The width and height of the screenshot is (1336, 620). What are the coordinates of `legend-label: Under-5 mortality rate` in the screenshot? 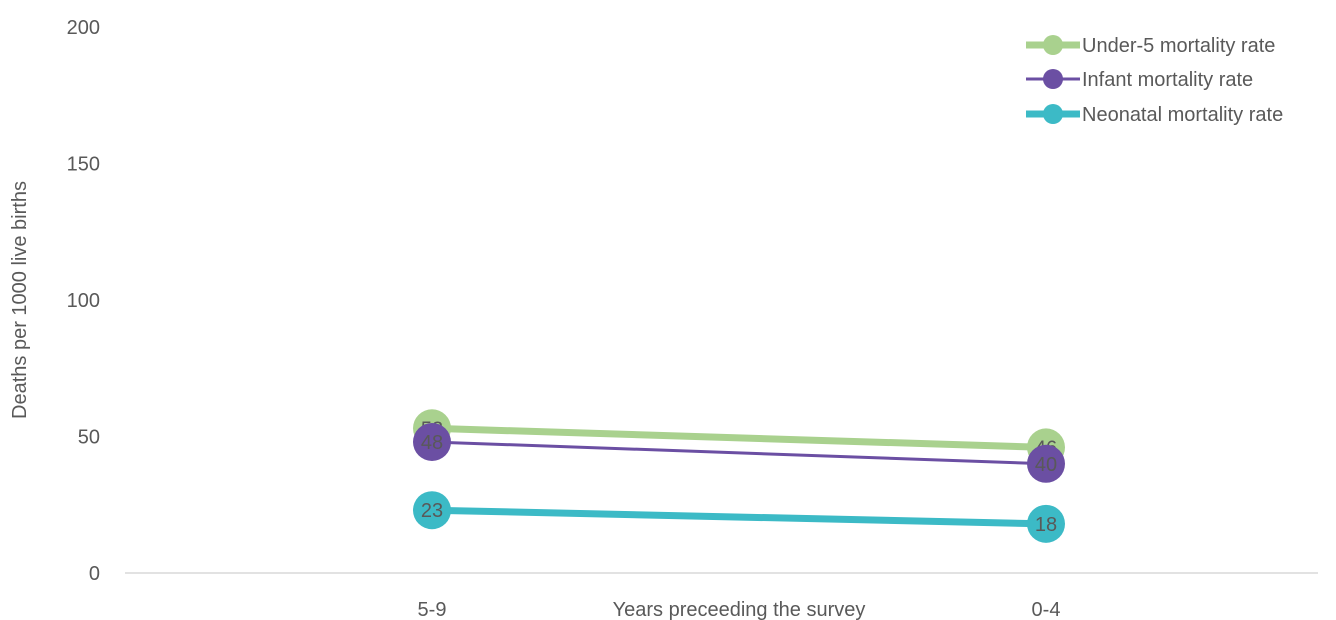 It's located at (1178, 46).